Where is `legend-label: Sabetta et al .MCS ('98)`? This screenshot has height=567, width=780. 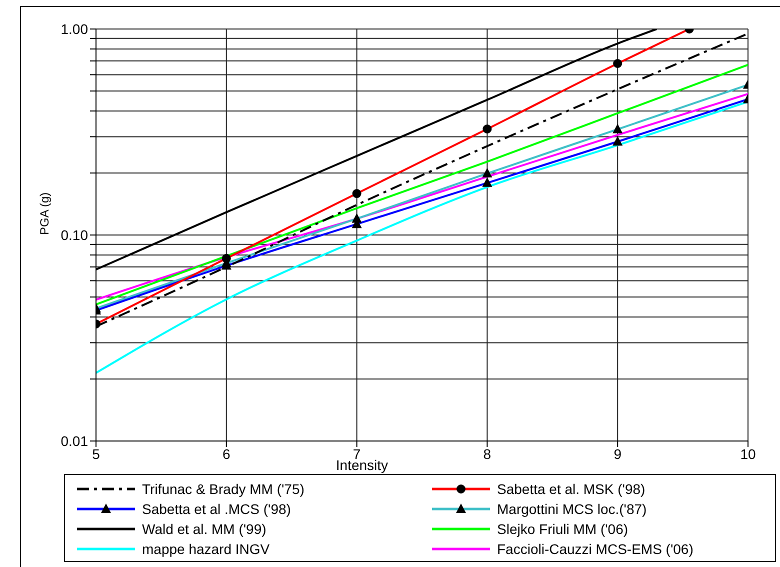 legend-label: Sabetta et al .MCS ('98) is located at coordinates (216, 509).